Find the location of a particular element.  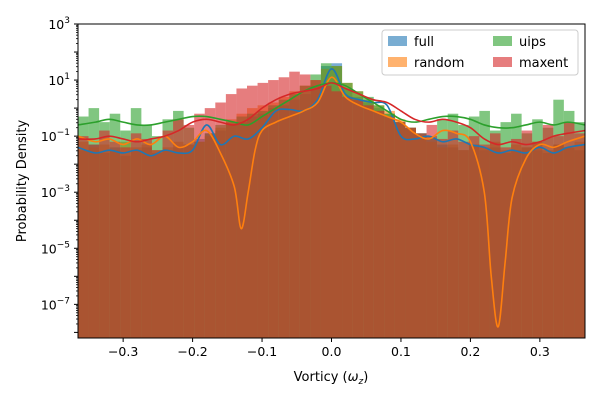

legend-swatch-full is located at coordinates (397, 41).